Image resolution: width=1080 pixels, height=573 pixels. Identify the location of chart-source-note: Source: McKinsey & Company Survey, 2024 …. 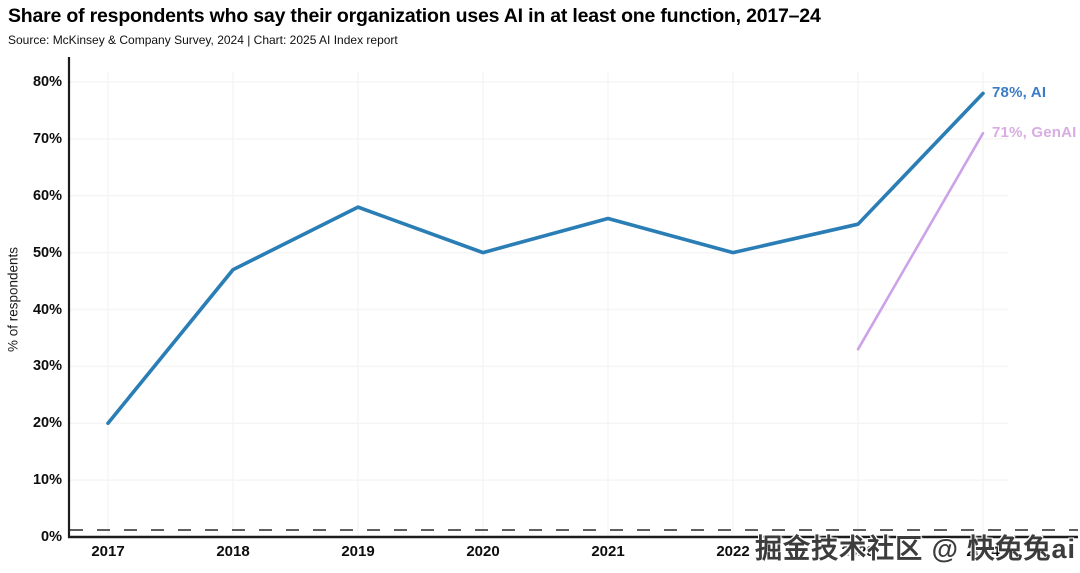
(203, 40).